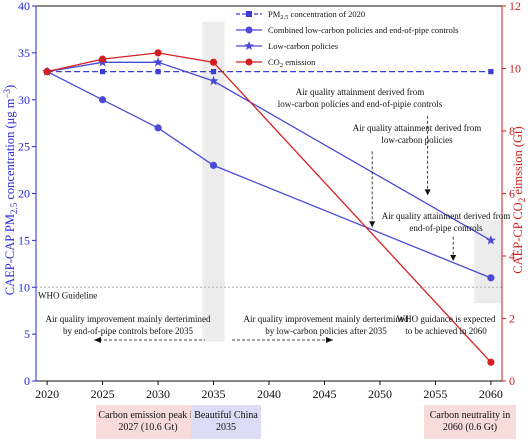 The width and height of the screenshot is (530, 441). What do you see at coordinates (380, 394) in the screenshot?
I see `x-tick-label: 2050` at bounding box center [380, 394].